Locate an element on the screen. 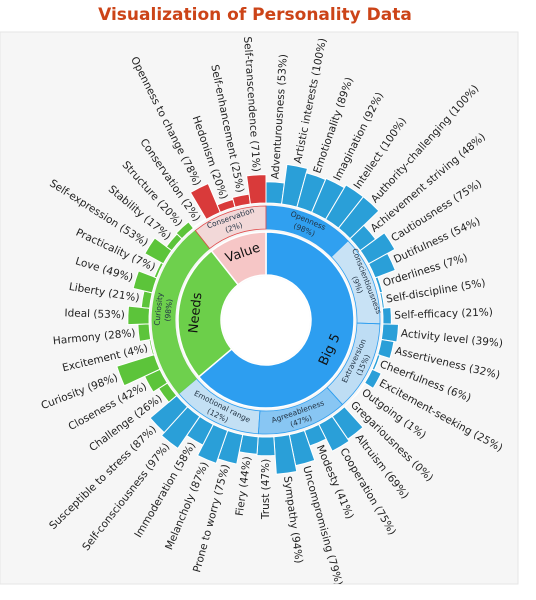 The image size is (536, 600). center-hole is located at coordinates (266, 320).